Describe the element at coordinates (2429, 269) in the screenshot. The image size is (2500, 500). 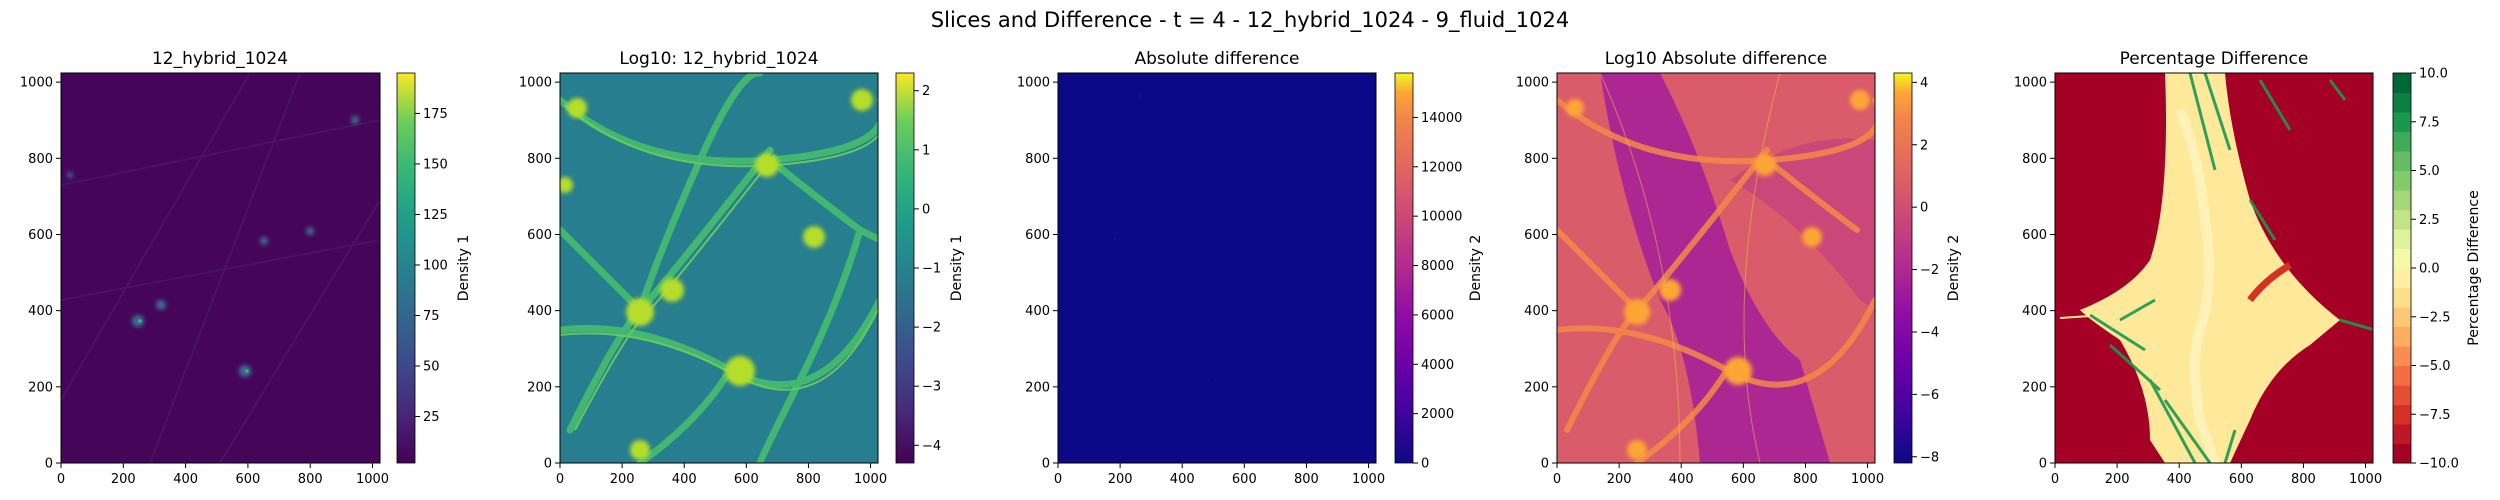
I see `colorbar-tick-label: 0.0` at that location.